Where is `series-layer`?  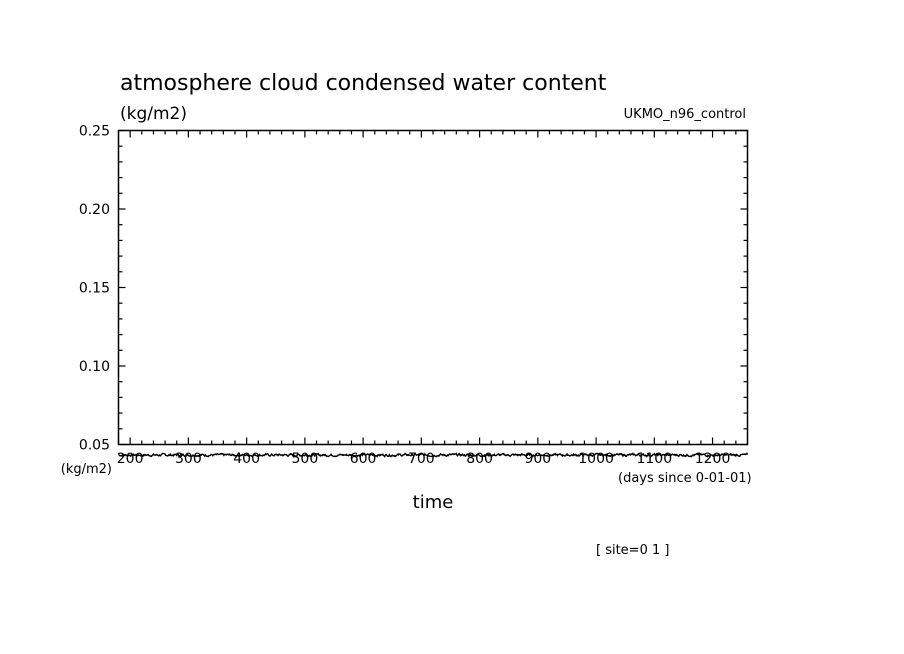
series-layer is located at coordinates (433, 455).